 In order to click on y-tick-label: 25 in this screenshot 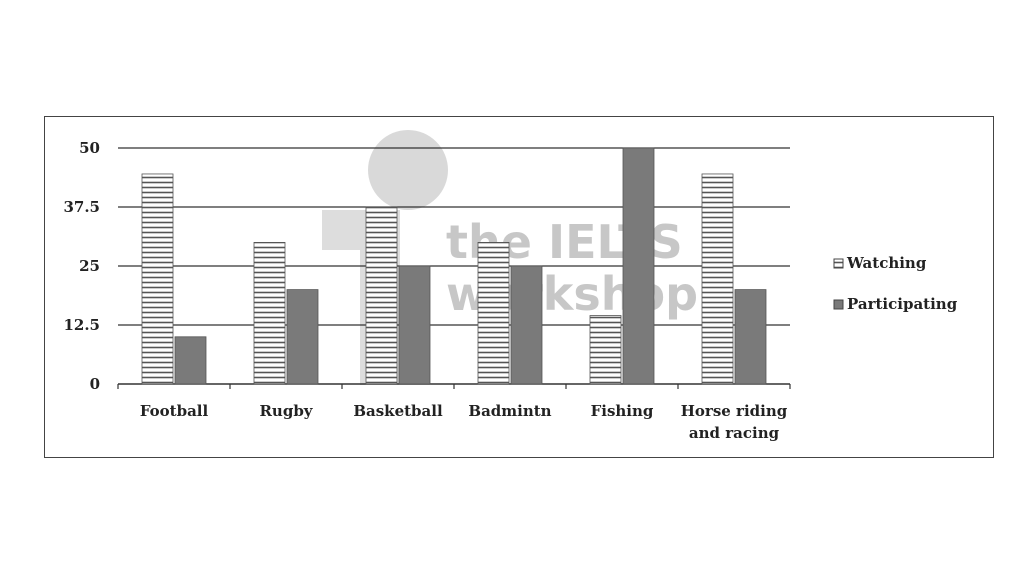, I will do `click(89, 266)`.